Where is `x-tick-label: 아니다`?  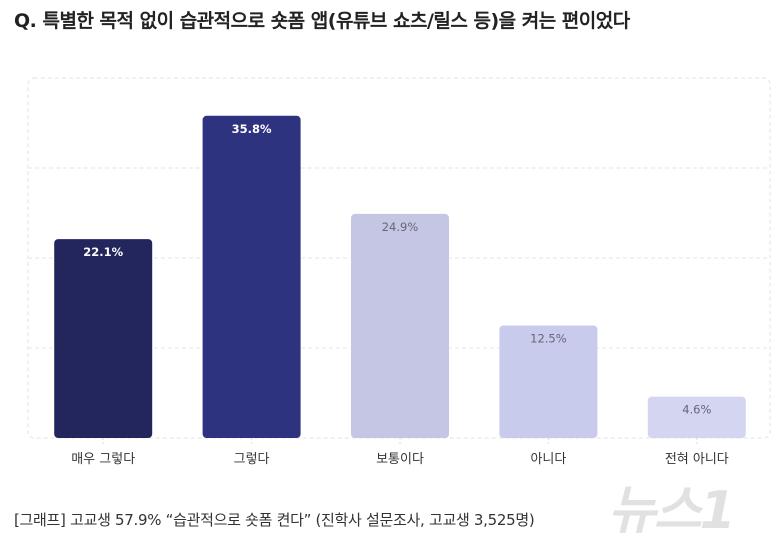 x-tick-label: 아니다 is located at coordinates (548, 459).